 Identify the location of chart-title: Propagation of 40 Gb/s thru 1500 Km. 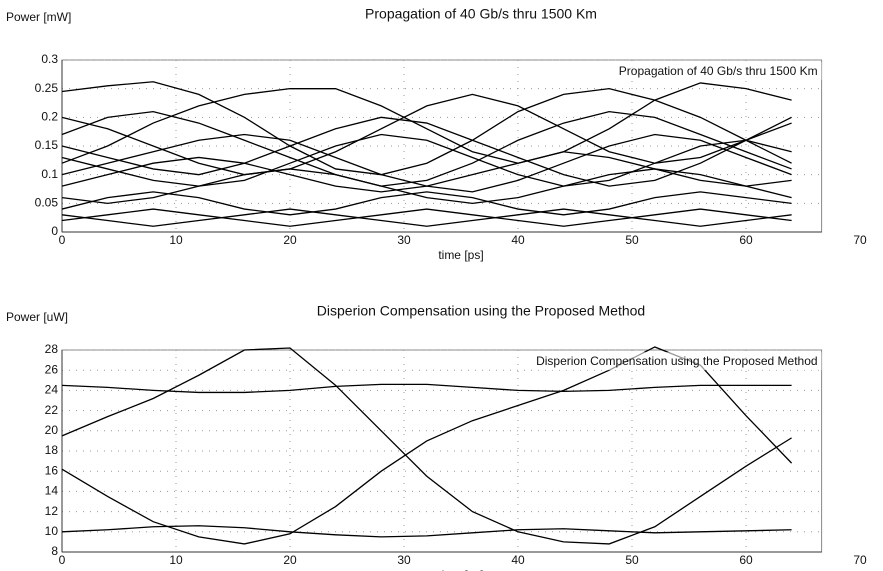
(481, 14).